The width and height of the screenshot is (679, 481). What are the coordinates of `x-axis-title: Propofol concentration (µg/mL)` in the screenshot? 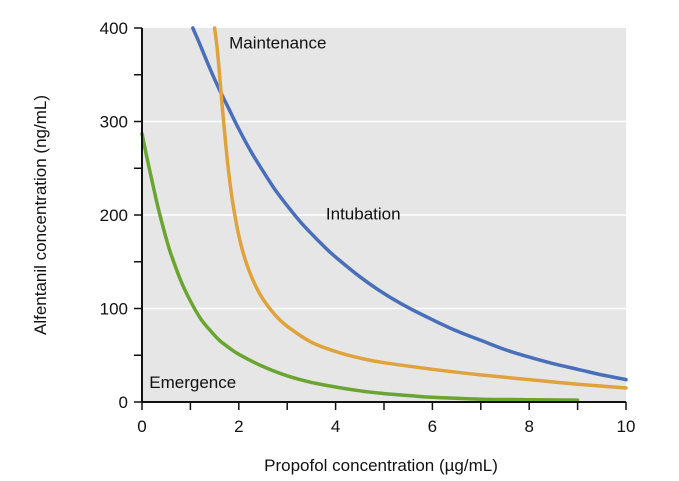 It's located at (381, 465).